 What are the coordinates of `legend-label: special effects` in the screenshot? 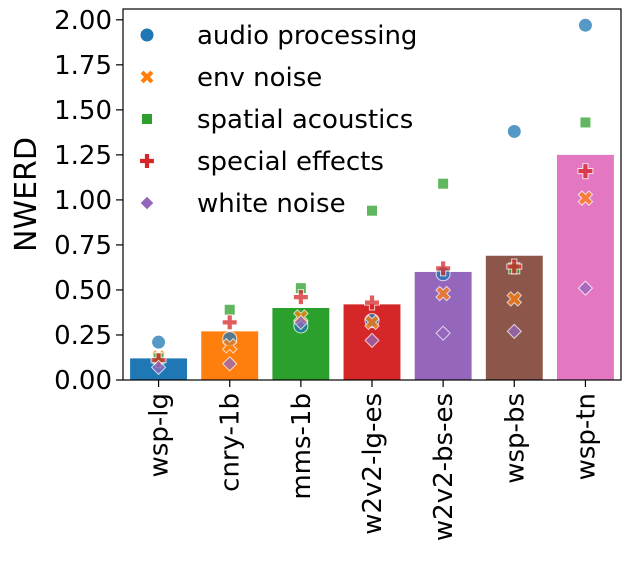 It's located at (290, 162).